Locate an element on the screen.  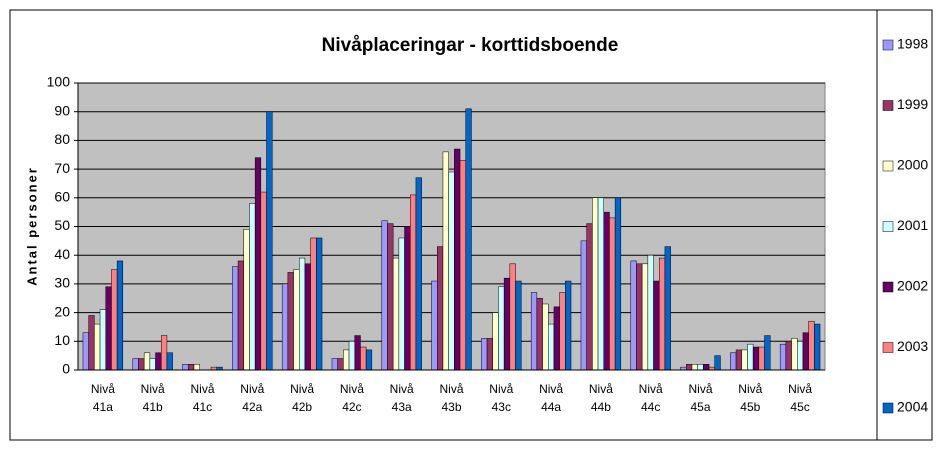
y-tick-label: 70 is located at coordinates (62, 168).